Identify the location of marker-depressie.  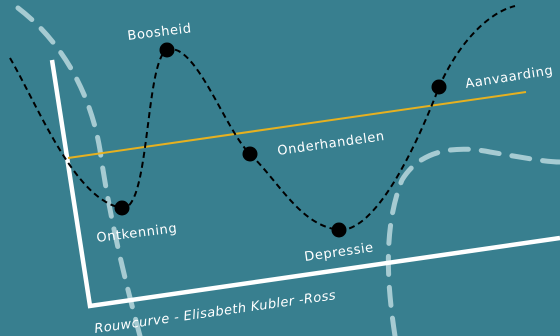
(339, 230).